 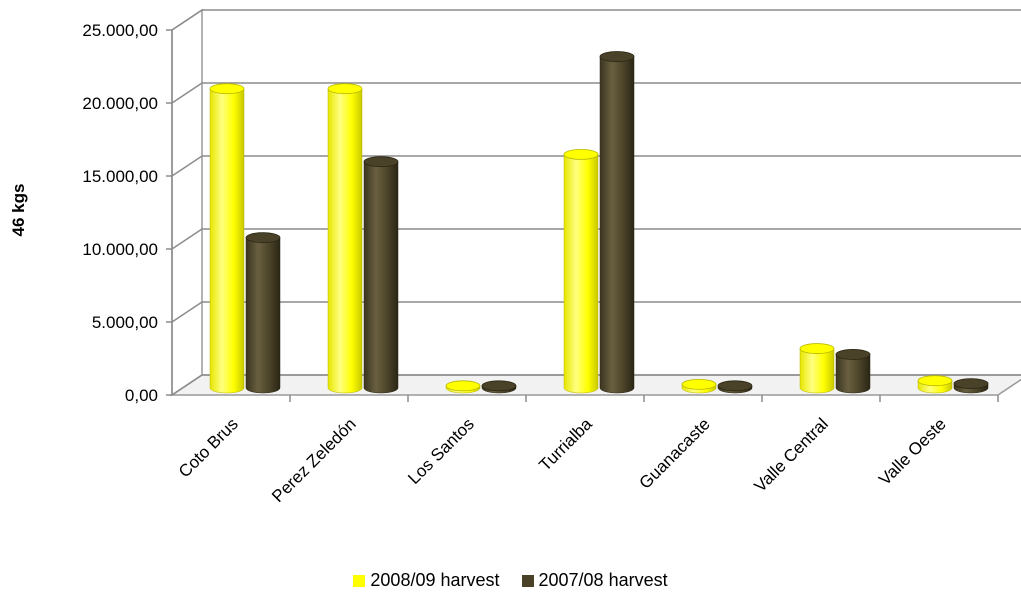 I want to click on legend-label-series-2: 2007/08 harvest, so click(x=603, y=580).